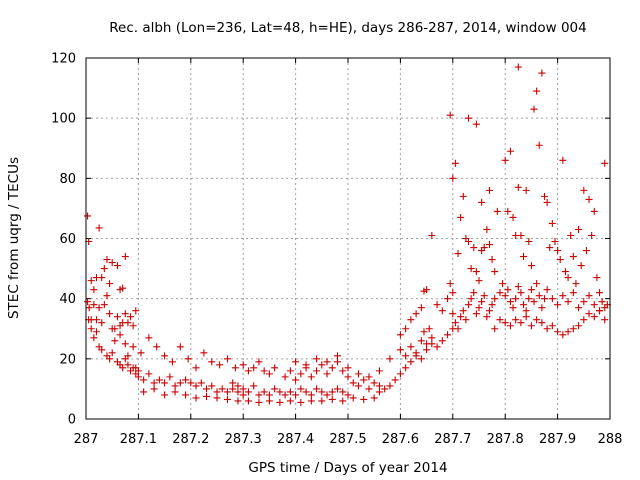 Image resolution: width=640 pixels, height=480 pixels. I want to click on x-tick-label: 287.3, so click(243, 439).